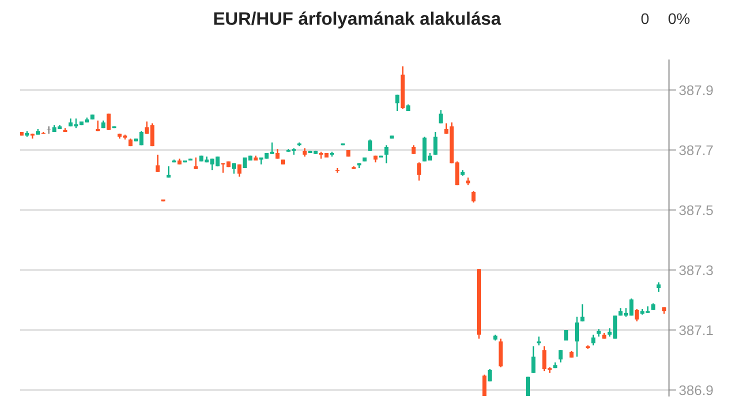 This screenshot has width=730, height=410. I want to click on y-tick-label: 387.5, so click(696, 210).